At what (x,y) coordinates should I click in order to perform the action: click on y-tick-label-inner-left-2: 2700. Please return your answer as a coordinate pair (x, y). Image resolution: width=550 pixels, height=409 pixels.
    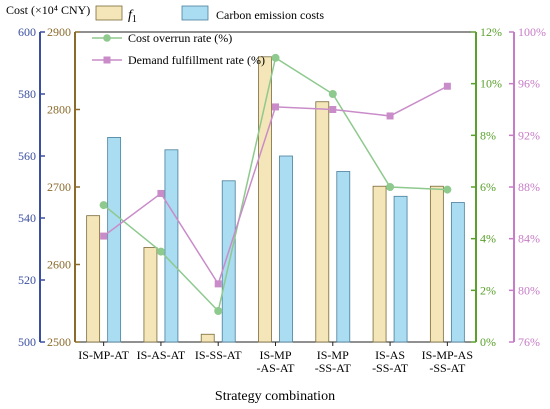
    Looking at the image, I should click on (59, 187).